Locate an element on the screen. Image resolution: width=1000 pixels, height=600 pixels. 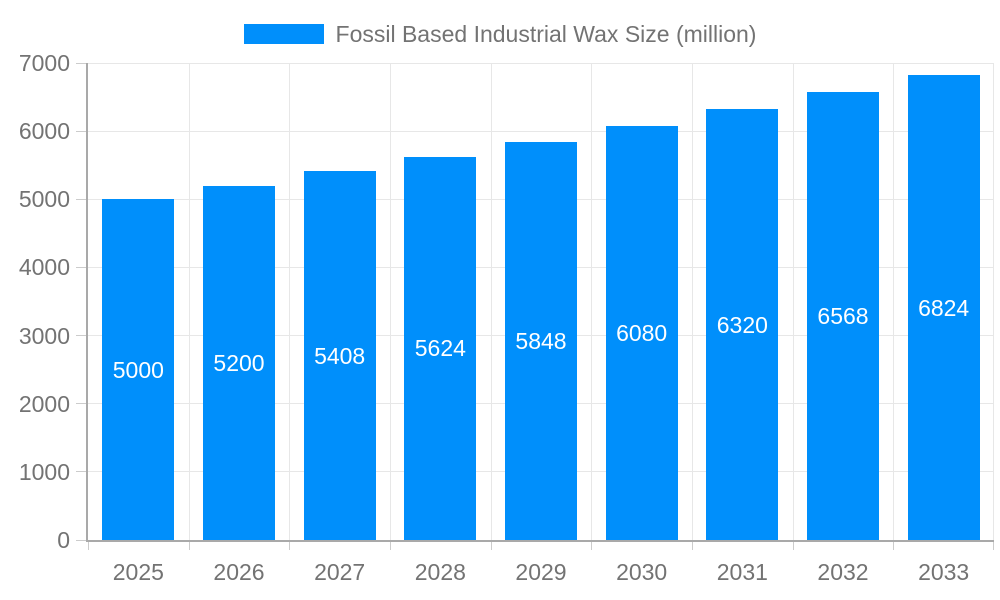
y-axis-tick-label: 6000 is located at coordinates (44, 131).